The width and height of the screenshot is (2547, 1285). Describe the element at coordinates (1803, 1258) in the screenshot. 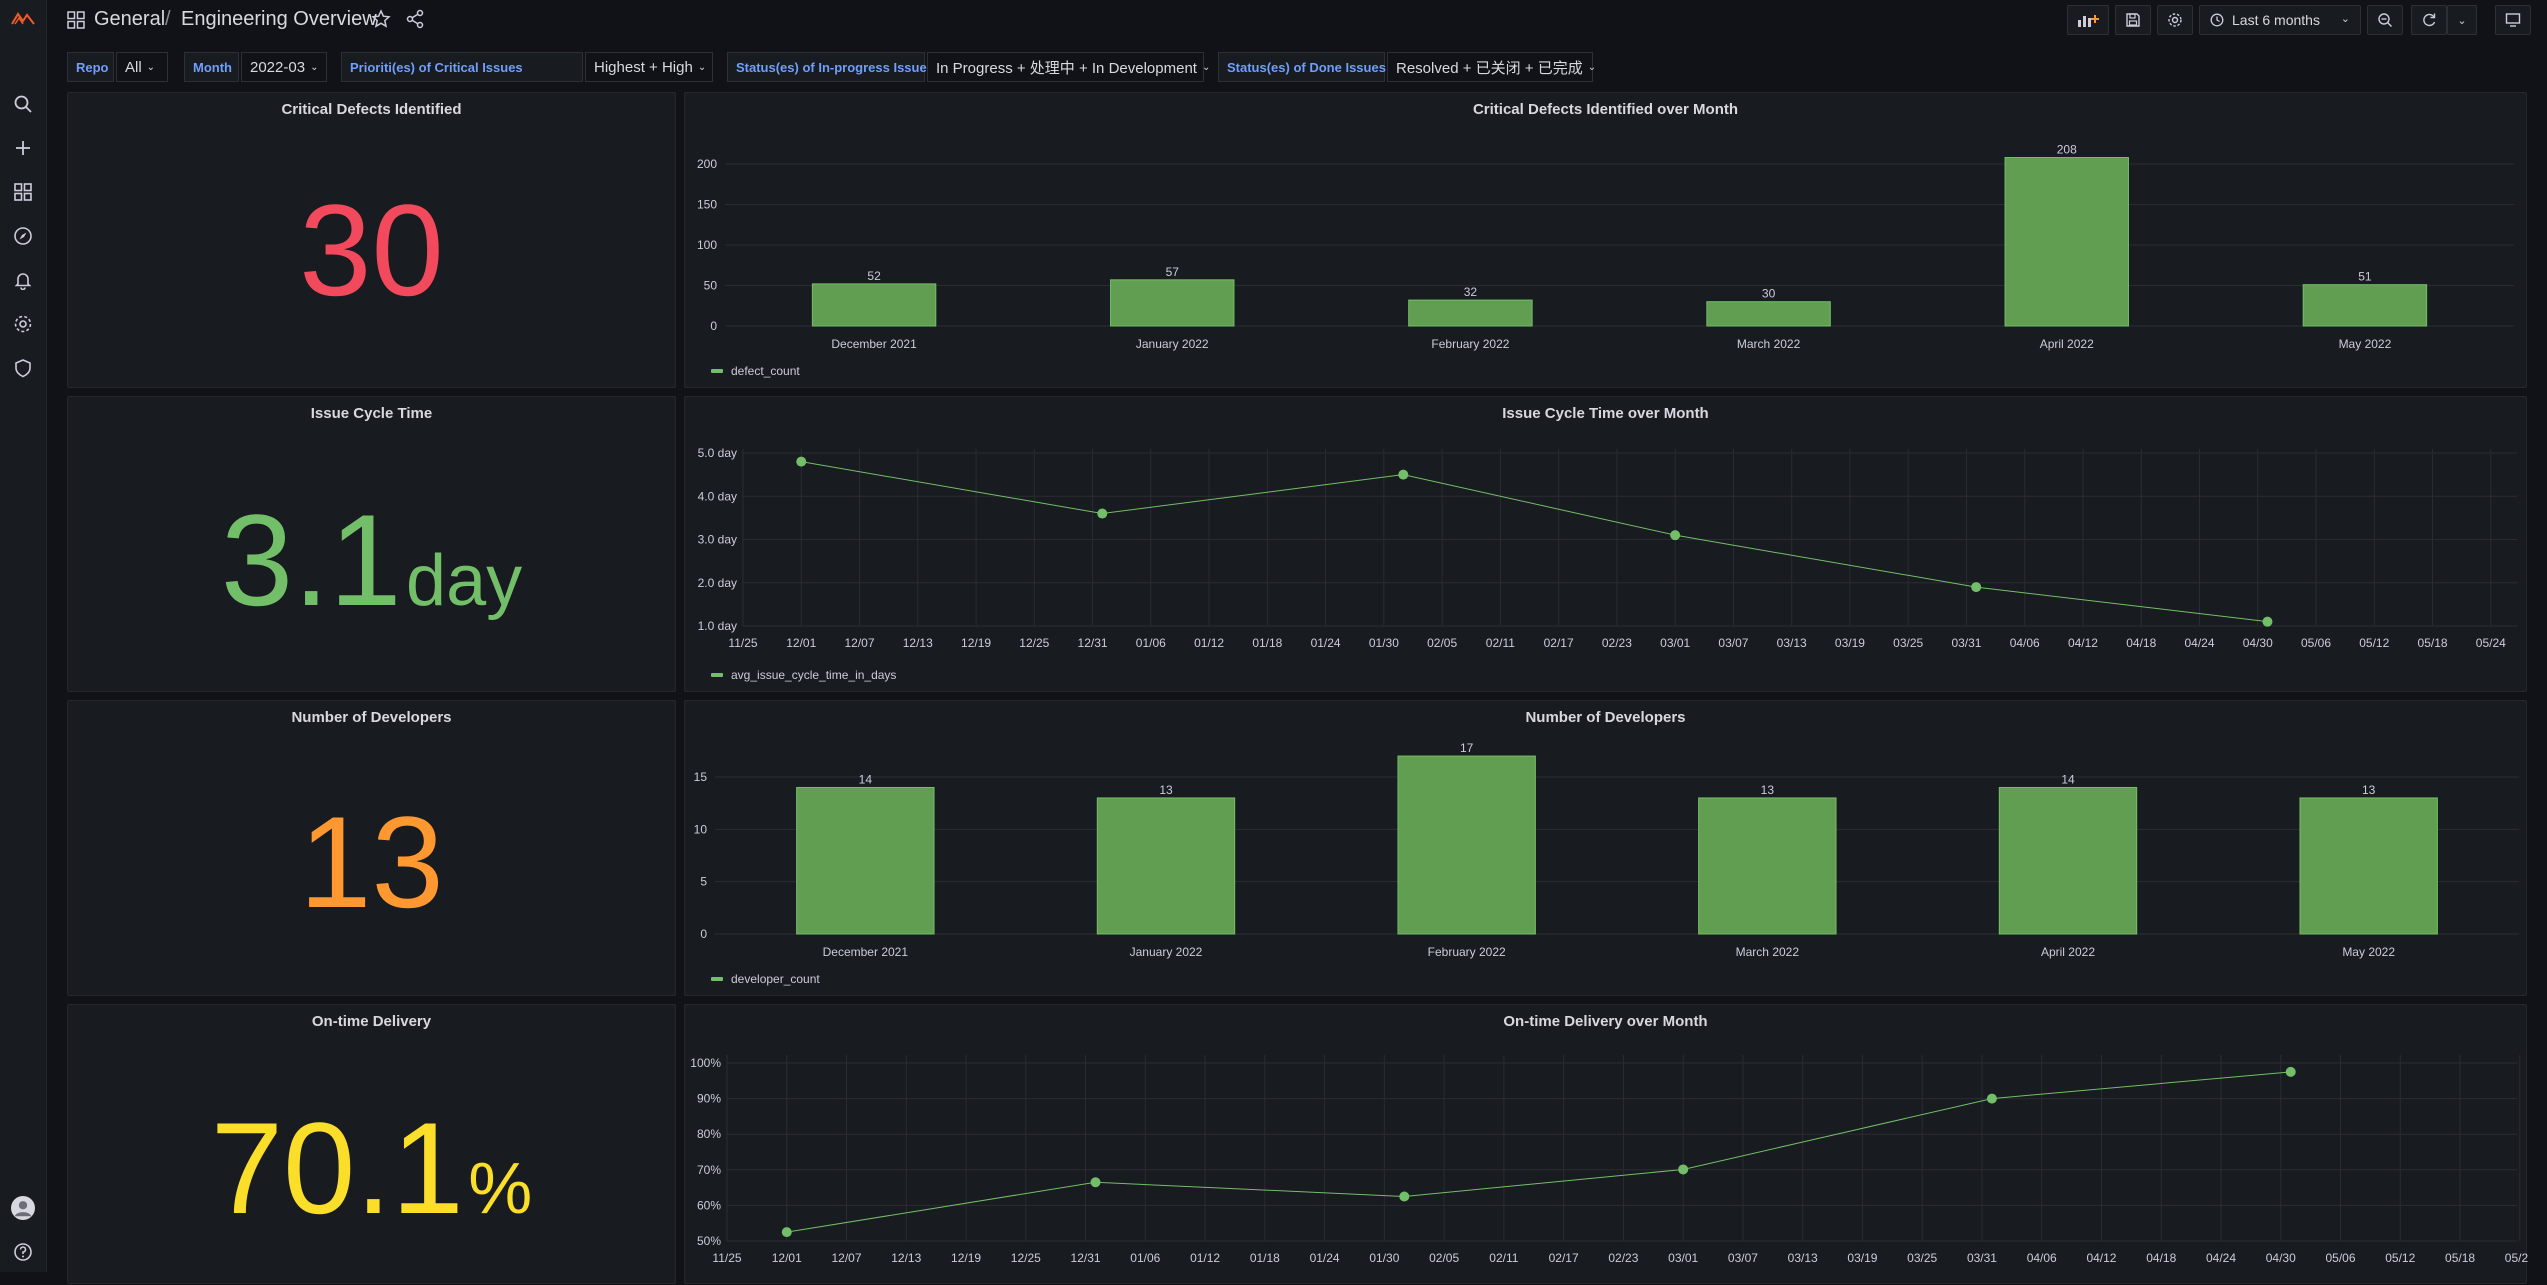

I see `x-tick-label: 03/13` at that location.